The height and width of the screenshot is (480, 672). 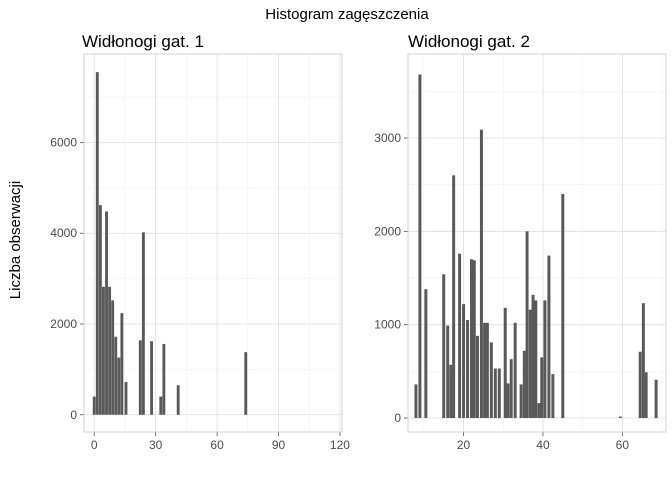 I want to click on x-tick-label: 30, so click(x=156, y=445).